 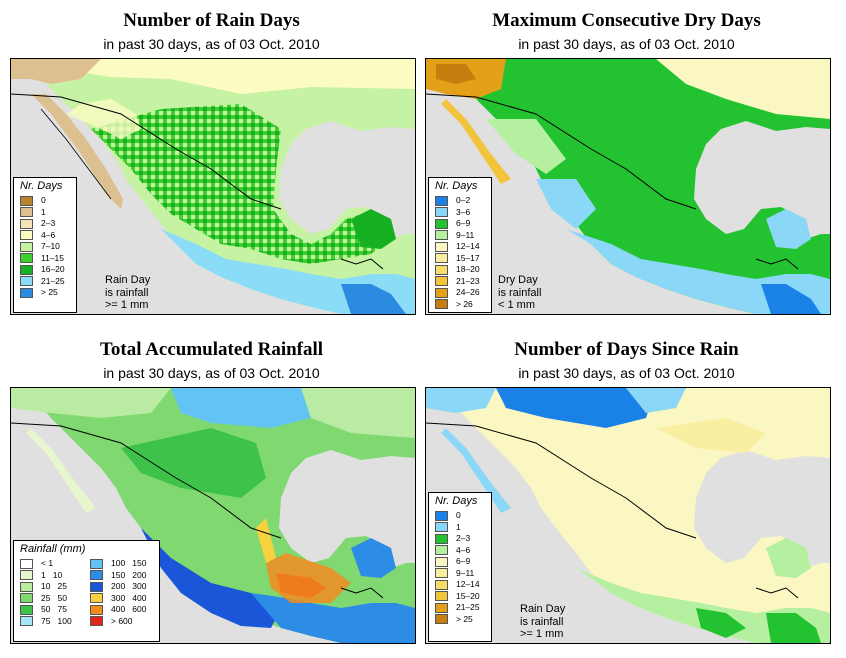 I want to click on dry-day-note: Dry Day is rainfall < 1 mm, so click(x=519, y=293).